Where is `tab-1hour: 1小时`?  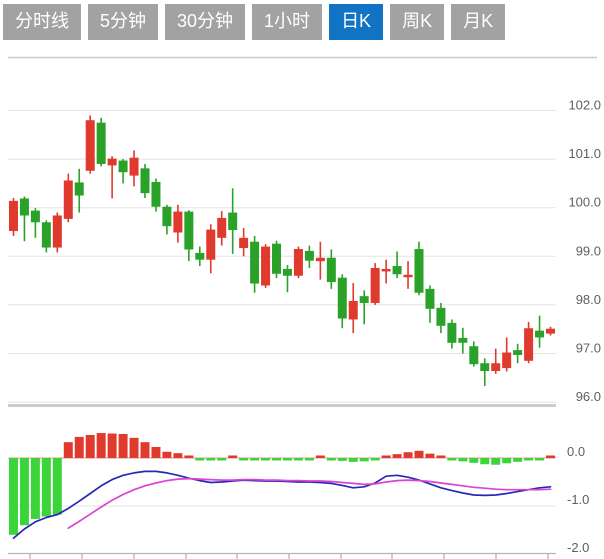
tab-1hour: 1小时 is located at coordinates (287, 22).